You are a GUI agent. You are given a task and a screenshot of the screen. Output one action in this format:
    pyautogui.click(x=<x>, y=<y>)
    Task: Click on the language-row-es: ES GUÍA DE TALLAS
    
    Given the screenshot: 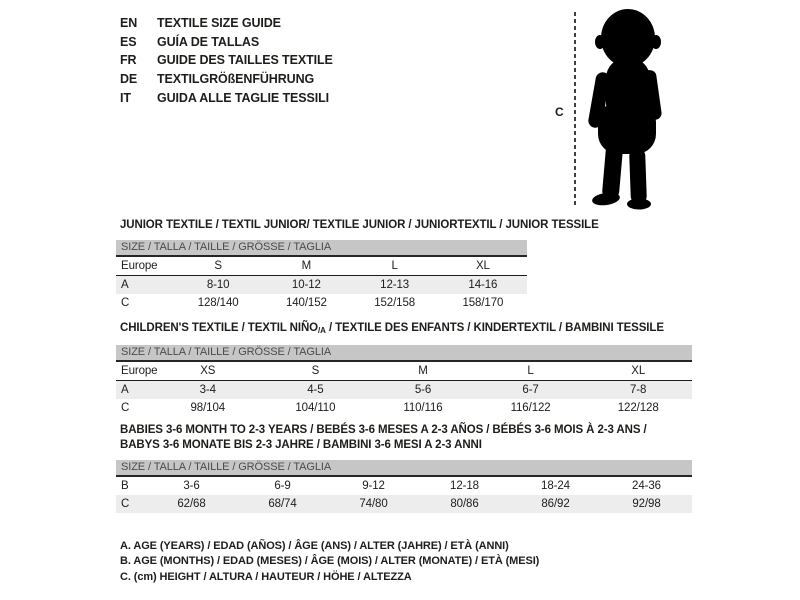 What is the action you would take?
    pyautogui.click(x=226, y=42)
    